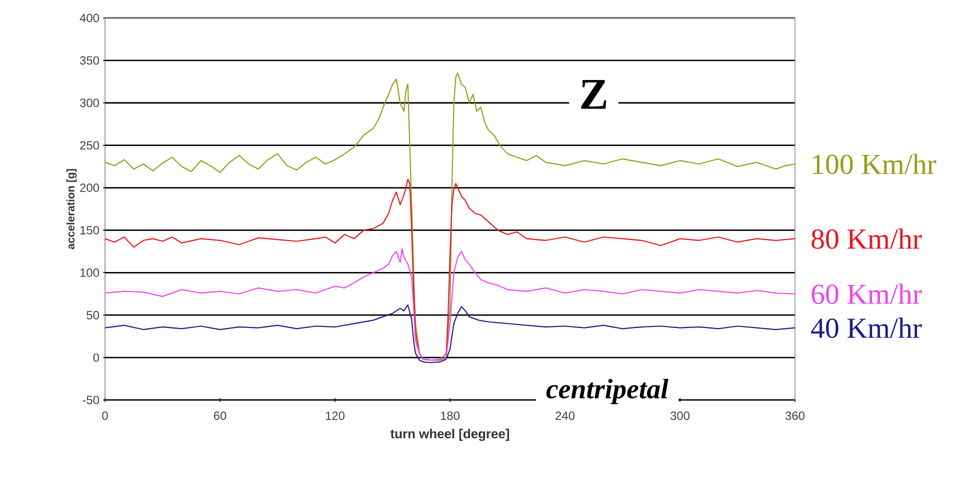  Describe the element at coordinates (867, 294) in the screenshot. I see `series-label: 60 Km/hr` at that location.